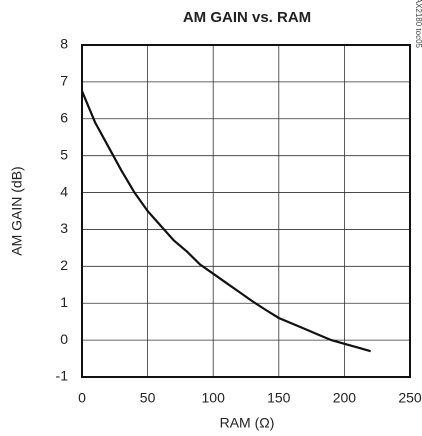 Image resolution: width=422 pixels, height=436 pixels. I want to click on x-tick-label: 0, so click(82, 398).